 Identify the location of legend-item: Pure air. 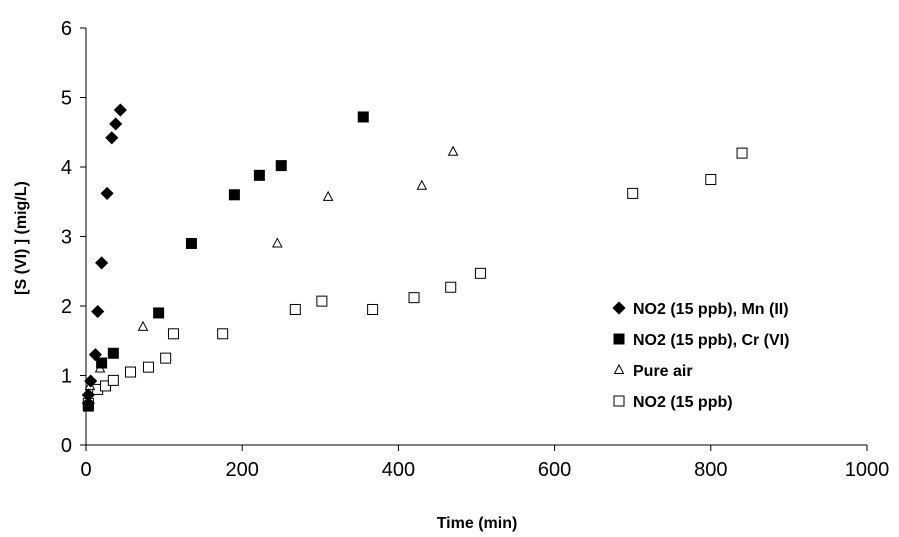
(653, 371).